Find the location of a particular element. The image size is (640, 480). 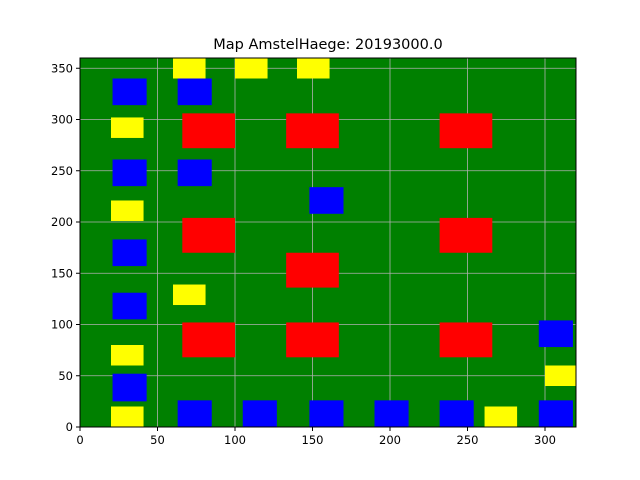

x-tick-label: 100 is located at coordinates (235, 440).